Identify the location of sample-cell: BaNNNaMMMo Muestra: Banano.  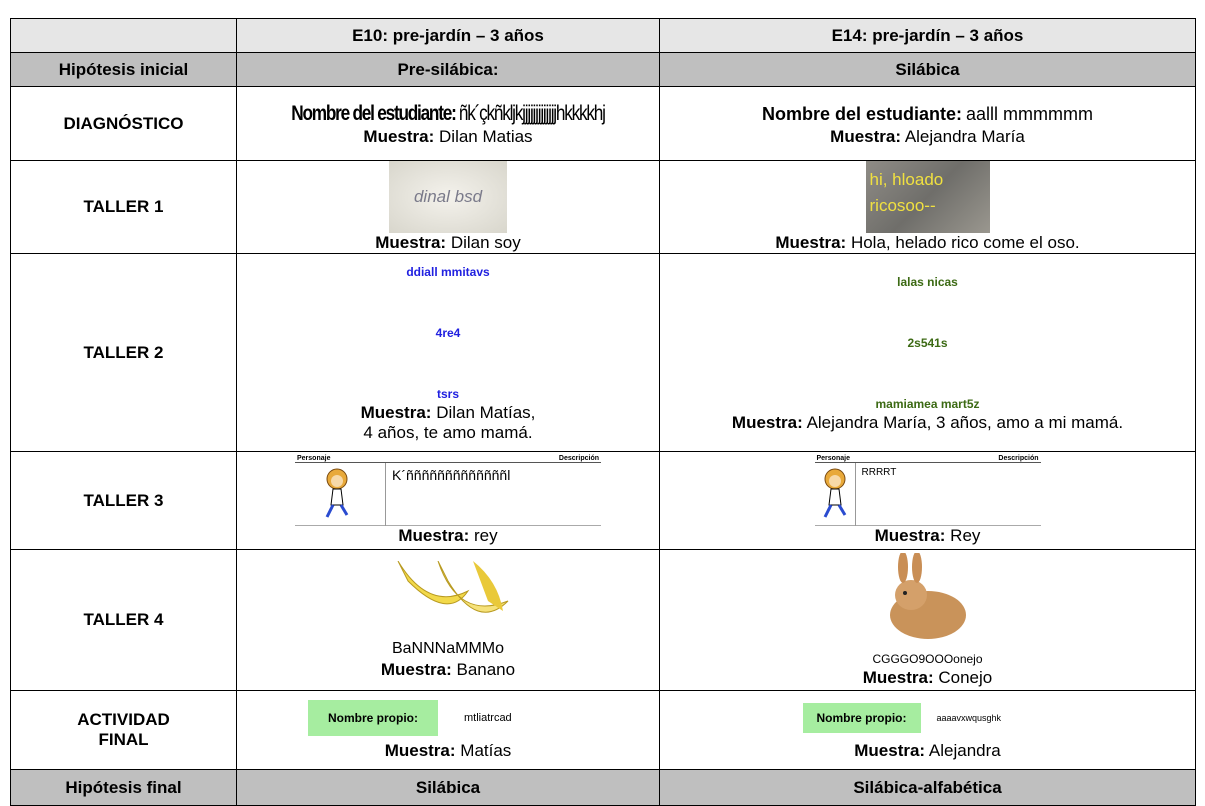
(448, 620).